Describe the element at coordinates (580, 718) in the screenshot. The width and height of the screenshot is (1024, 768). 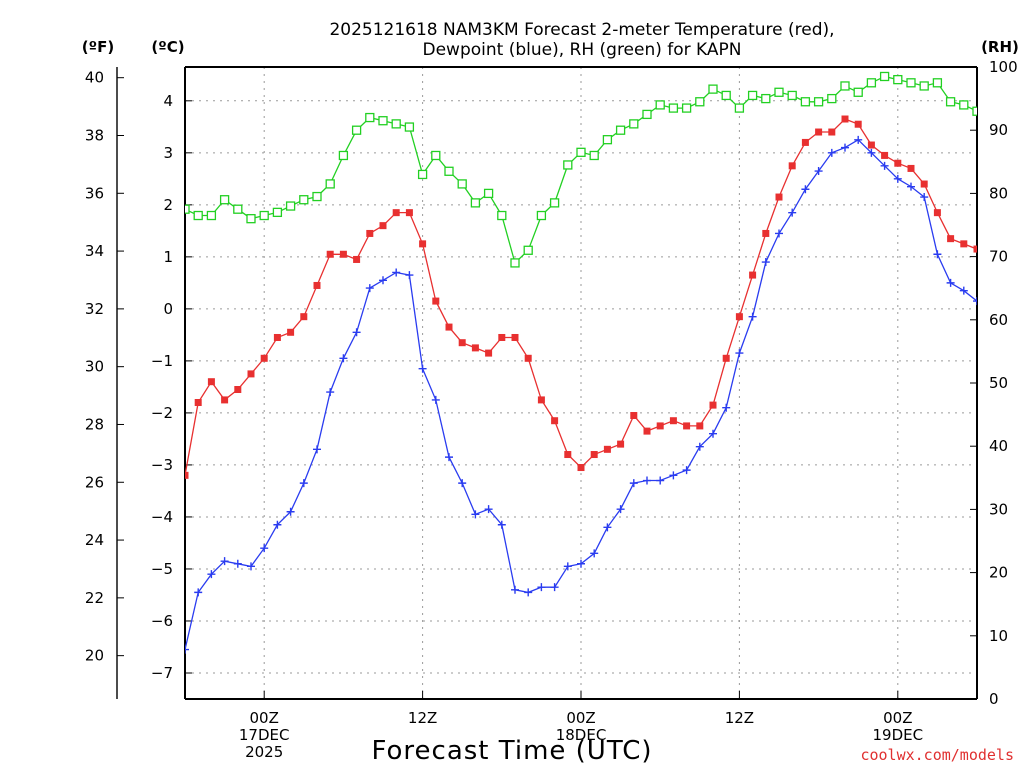
I see `x-tick-label: 00Z` at that location.